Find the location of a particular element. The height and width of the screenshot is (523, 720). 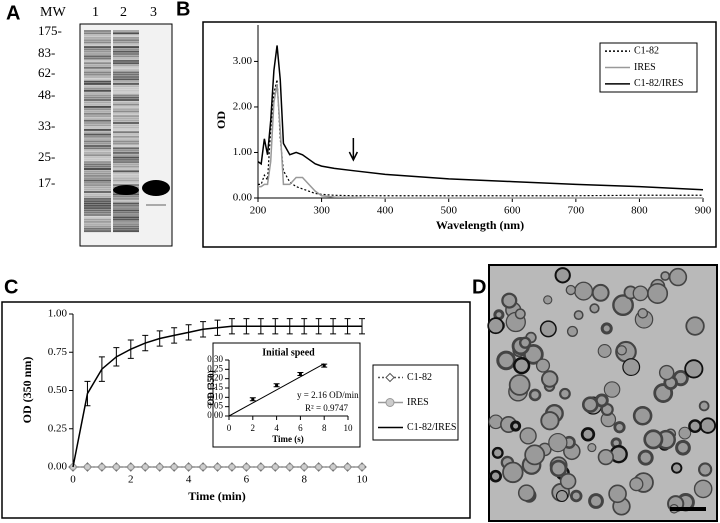

mw-label: 48- is located at coordinates (46, 94).